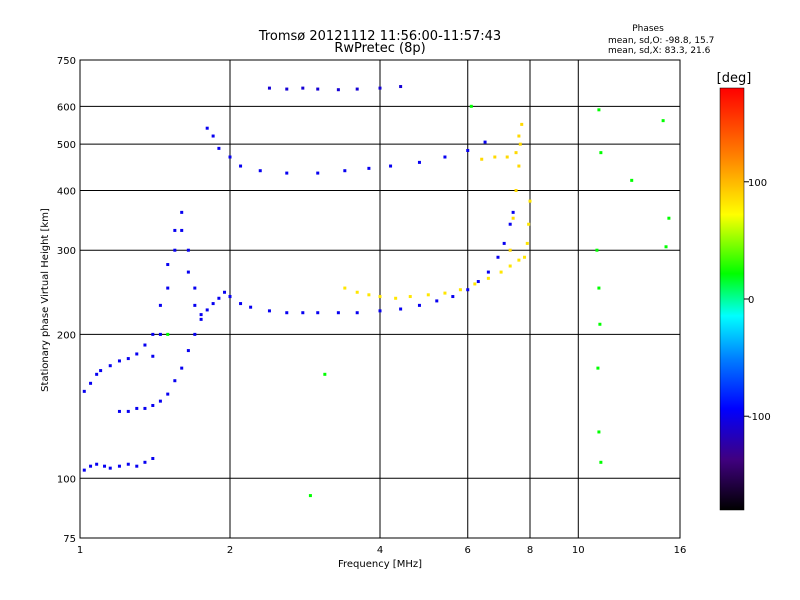 This screenshot has height=600, width=800. What do you see at coordinates (66, 300) in the screenshot?
I see `y-axis-ticks: 75 100 200 300 400 500 600 750` at bounding box center [66, 300].